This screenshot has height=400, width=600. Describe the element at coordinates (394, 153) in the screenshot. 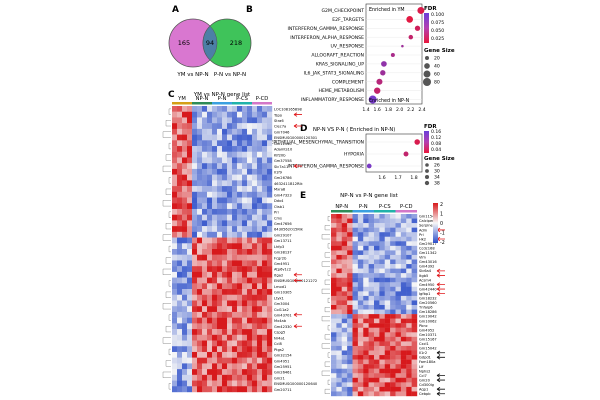

I see `dotplot-d-frame` at that location.